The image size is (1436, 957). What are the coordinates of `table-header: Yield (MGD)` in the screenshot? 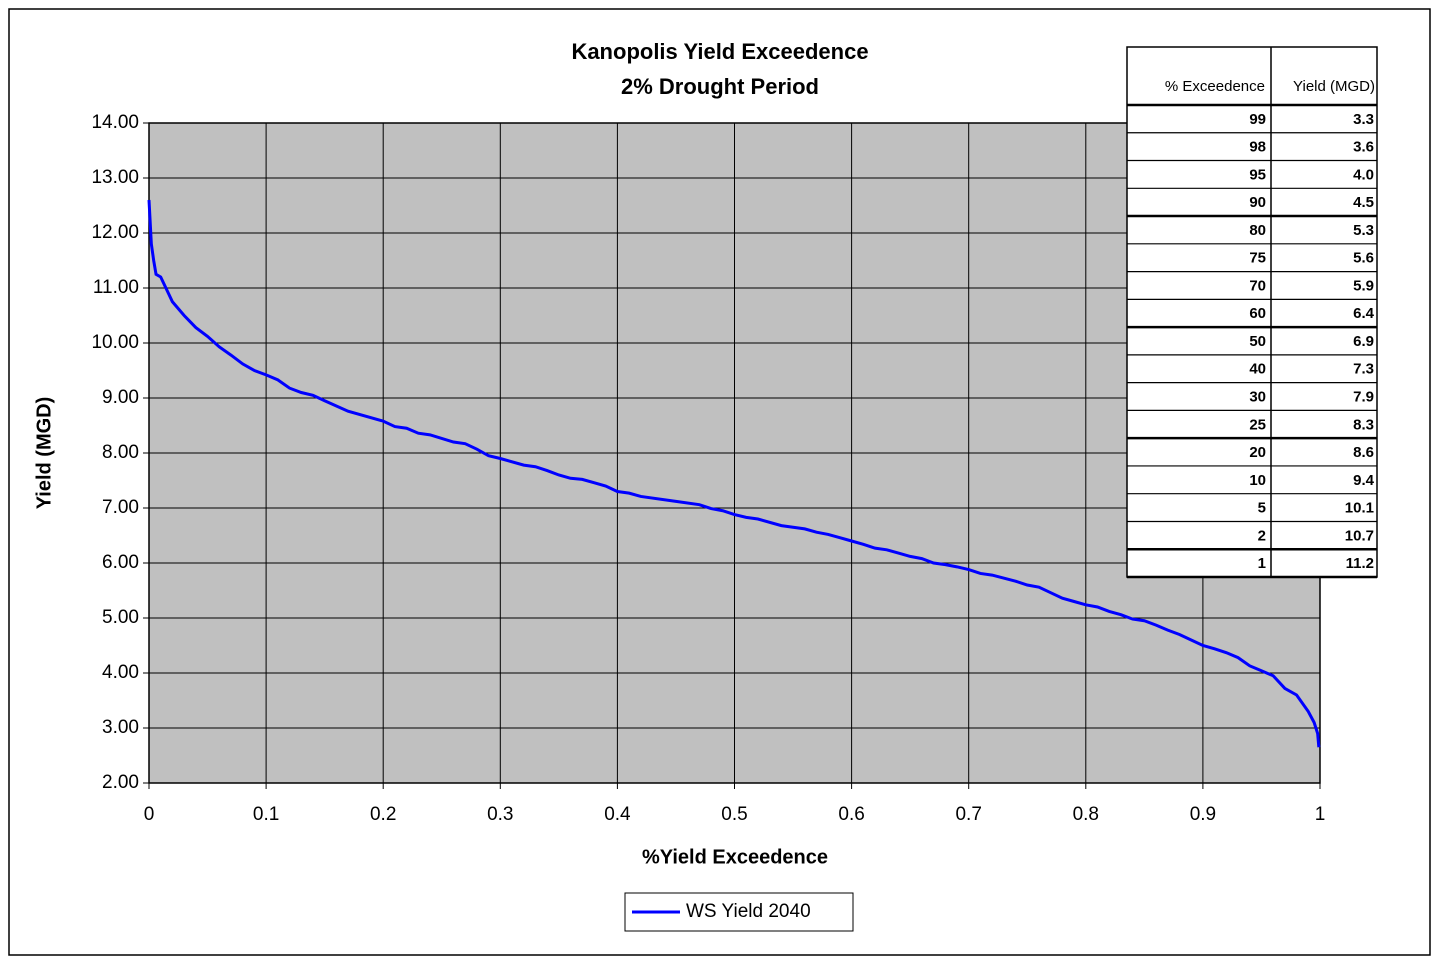 It's located at (1334, 86).